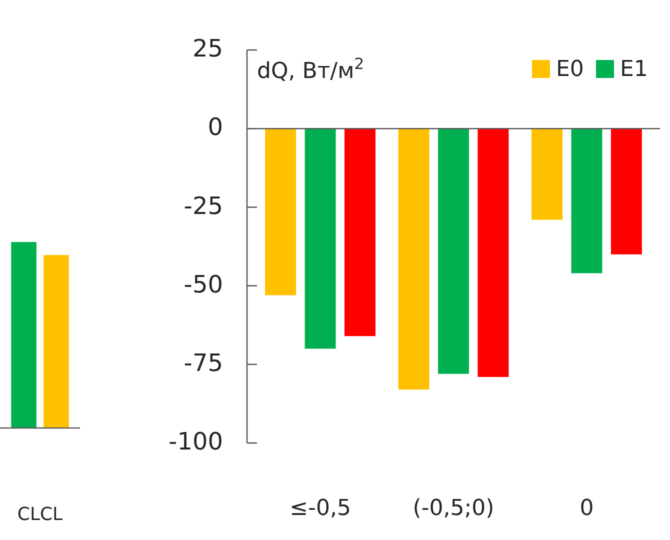 The width and height of the screenshot is (670, 540). I want to click on y-tick-label: -50, so click(203, 284).